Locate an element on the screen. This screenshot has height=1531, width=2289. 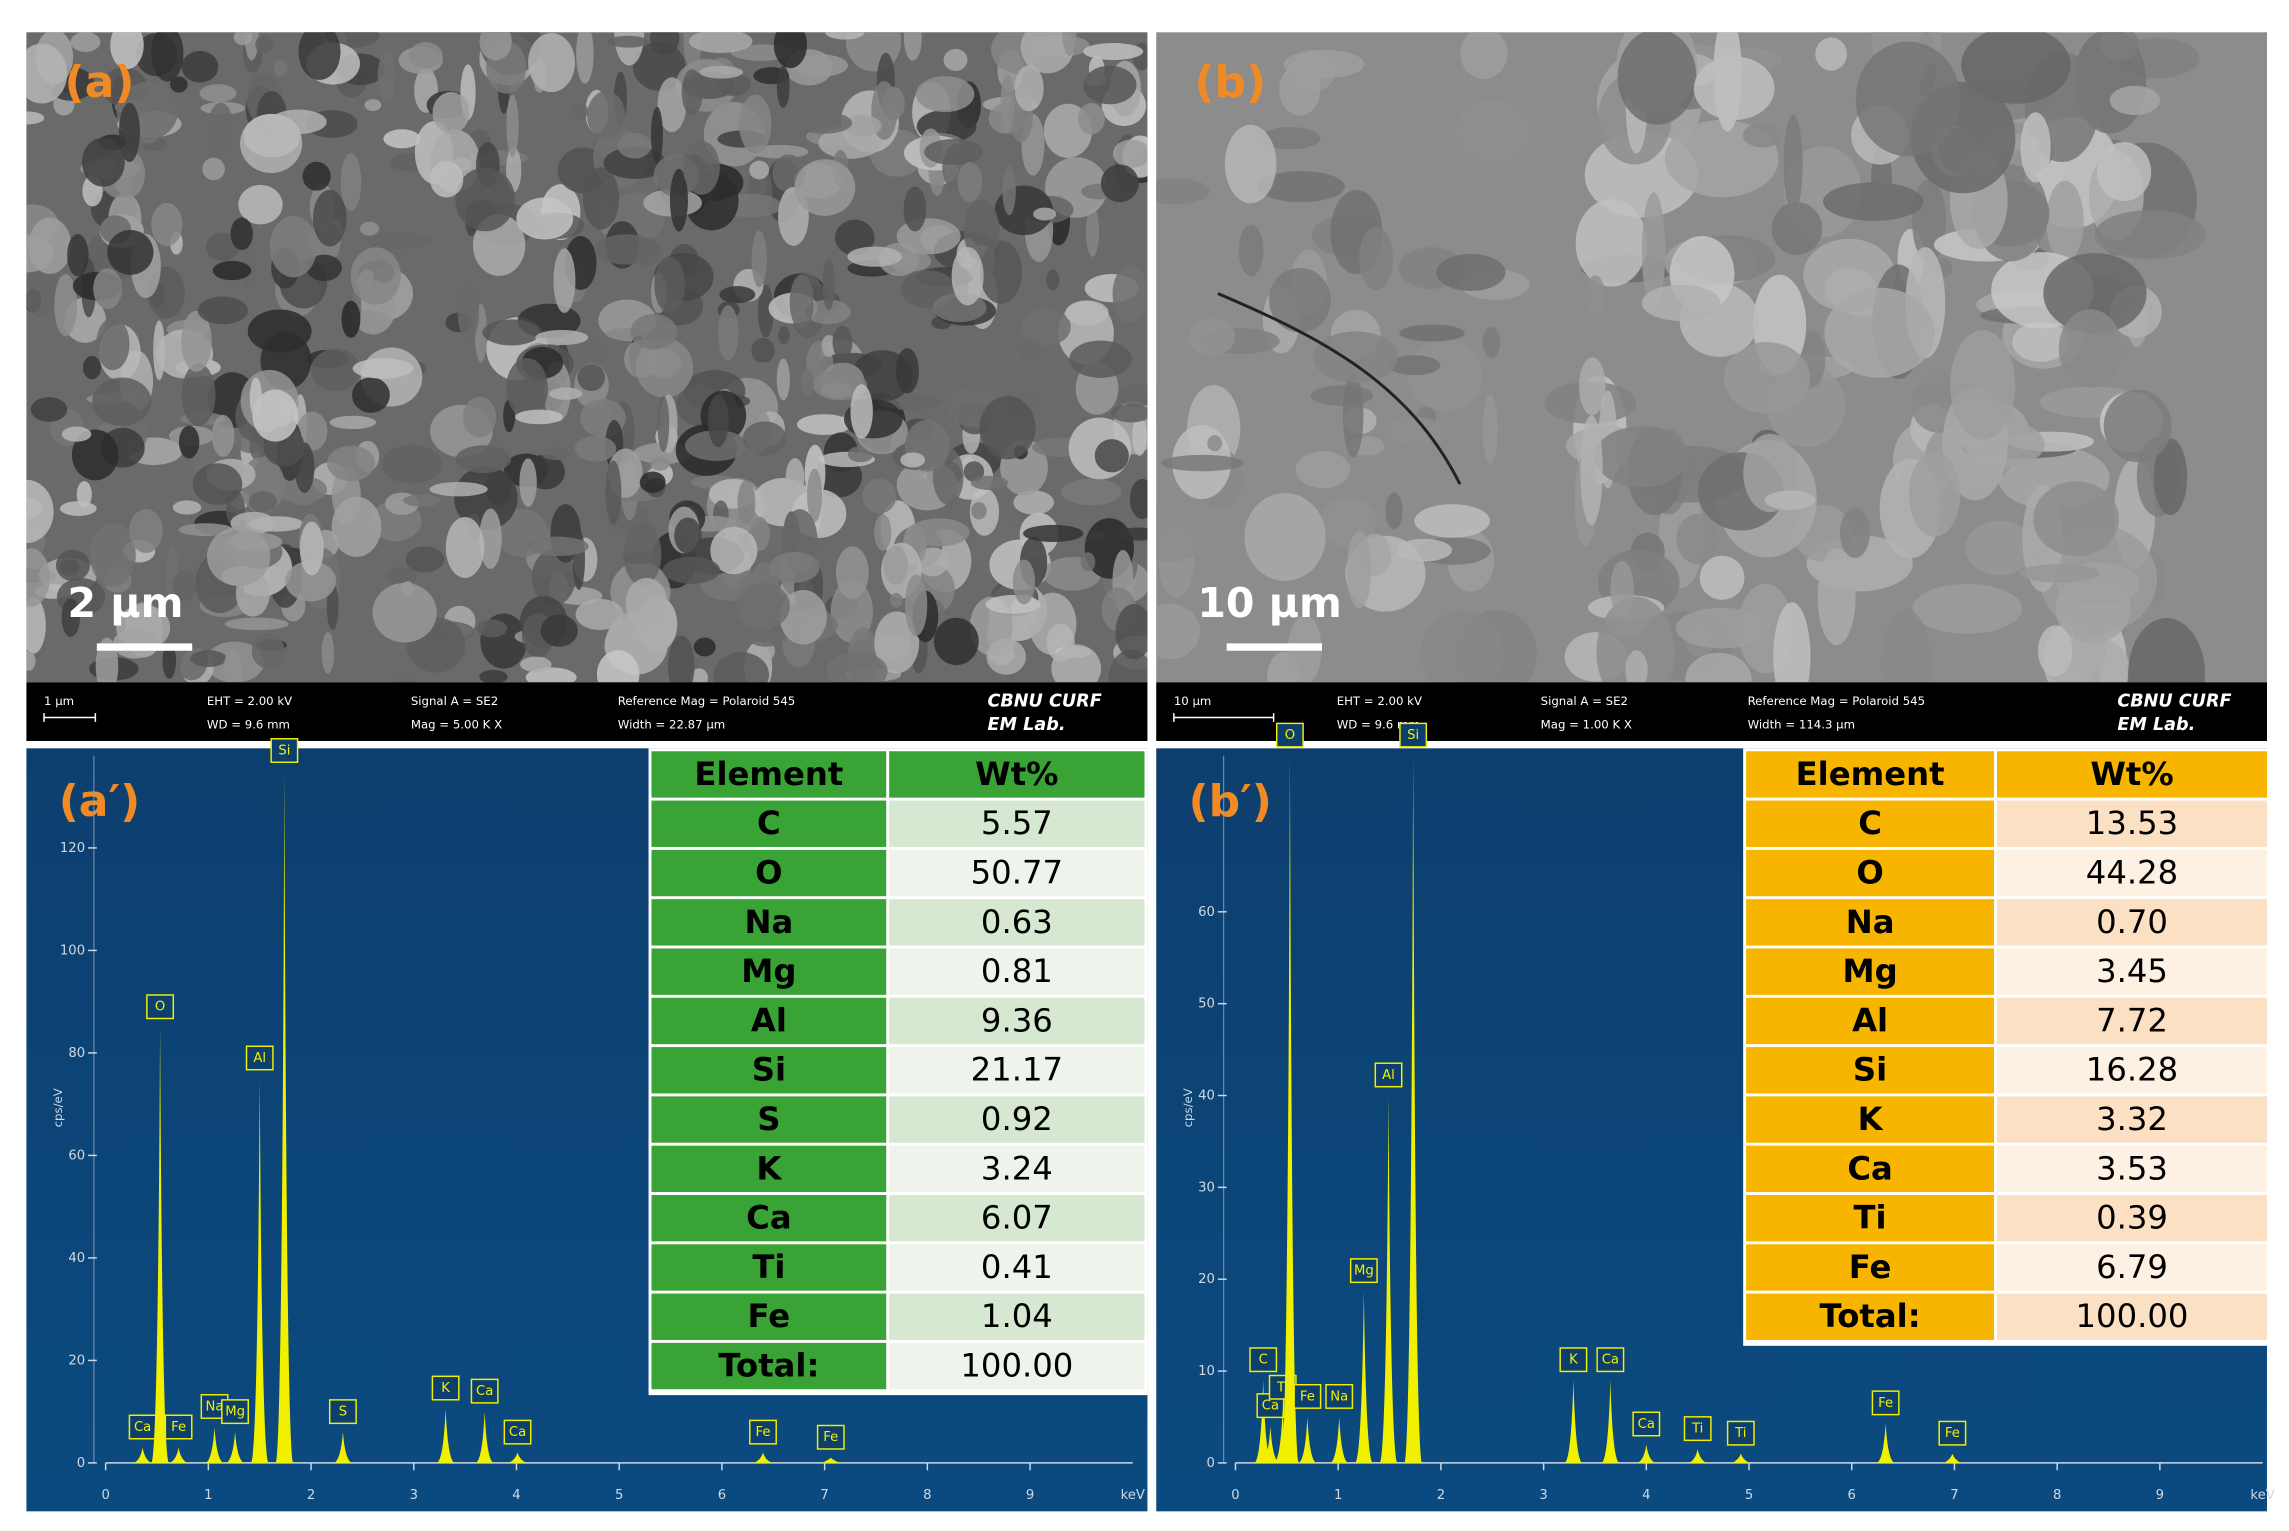
table-header-cell is located at coordinates (2132, 774).